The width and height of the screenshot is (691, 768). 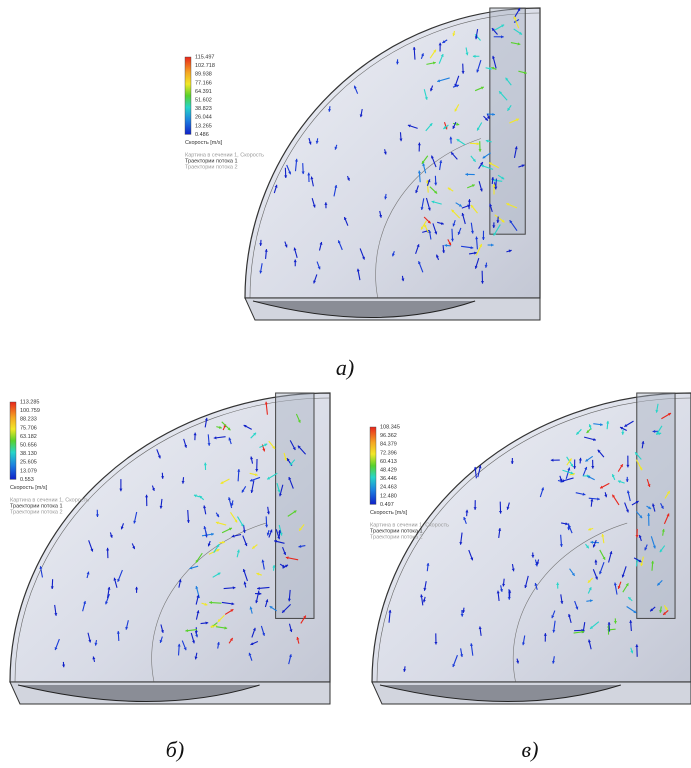 What do you see at coordinates (390, 427) in the screenshot?
I see `legend-value: 108.345` at bounding box center [390, 427].